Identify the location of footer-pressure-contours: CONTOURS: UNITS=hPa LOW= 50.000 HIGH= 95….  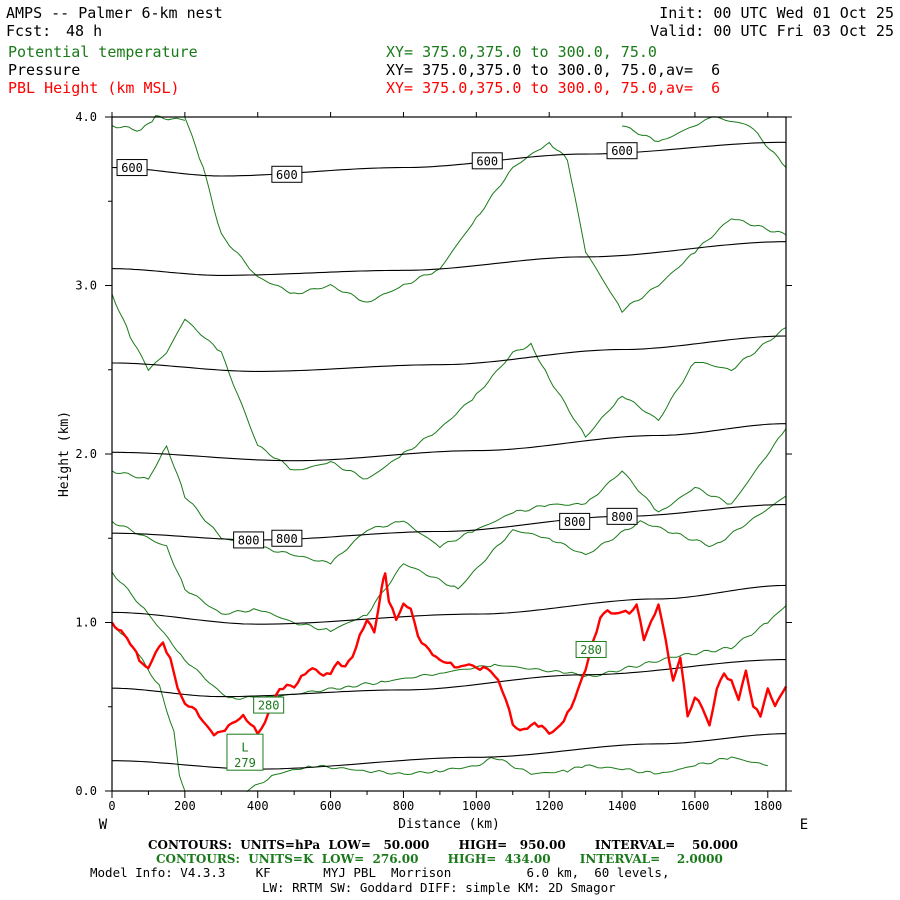
(443, 845).